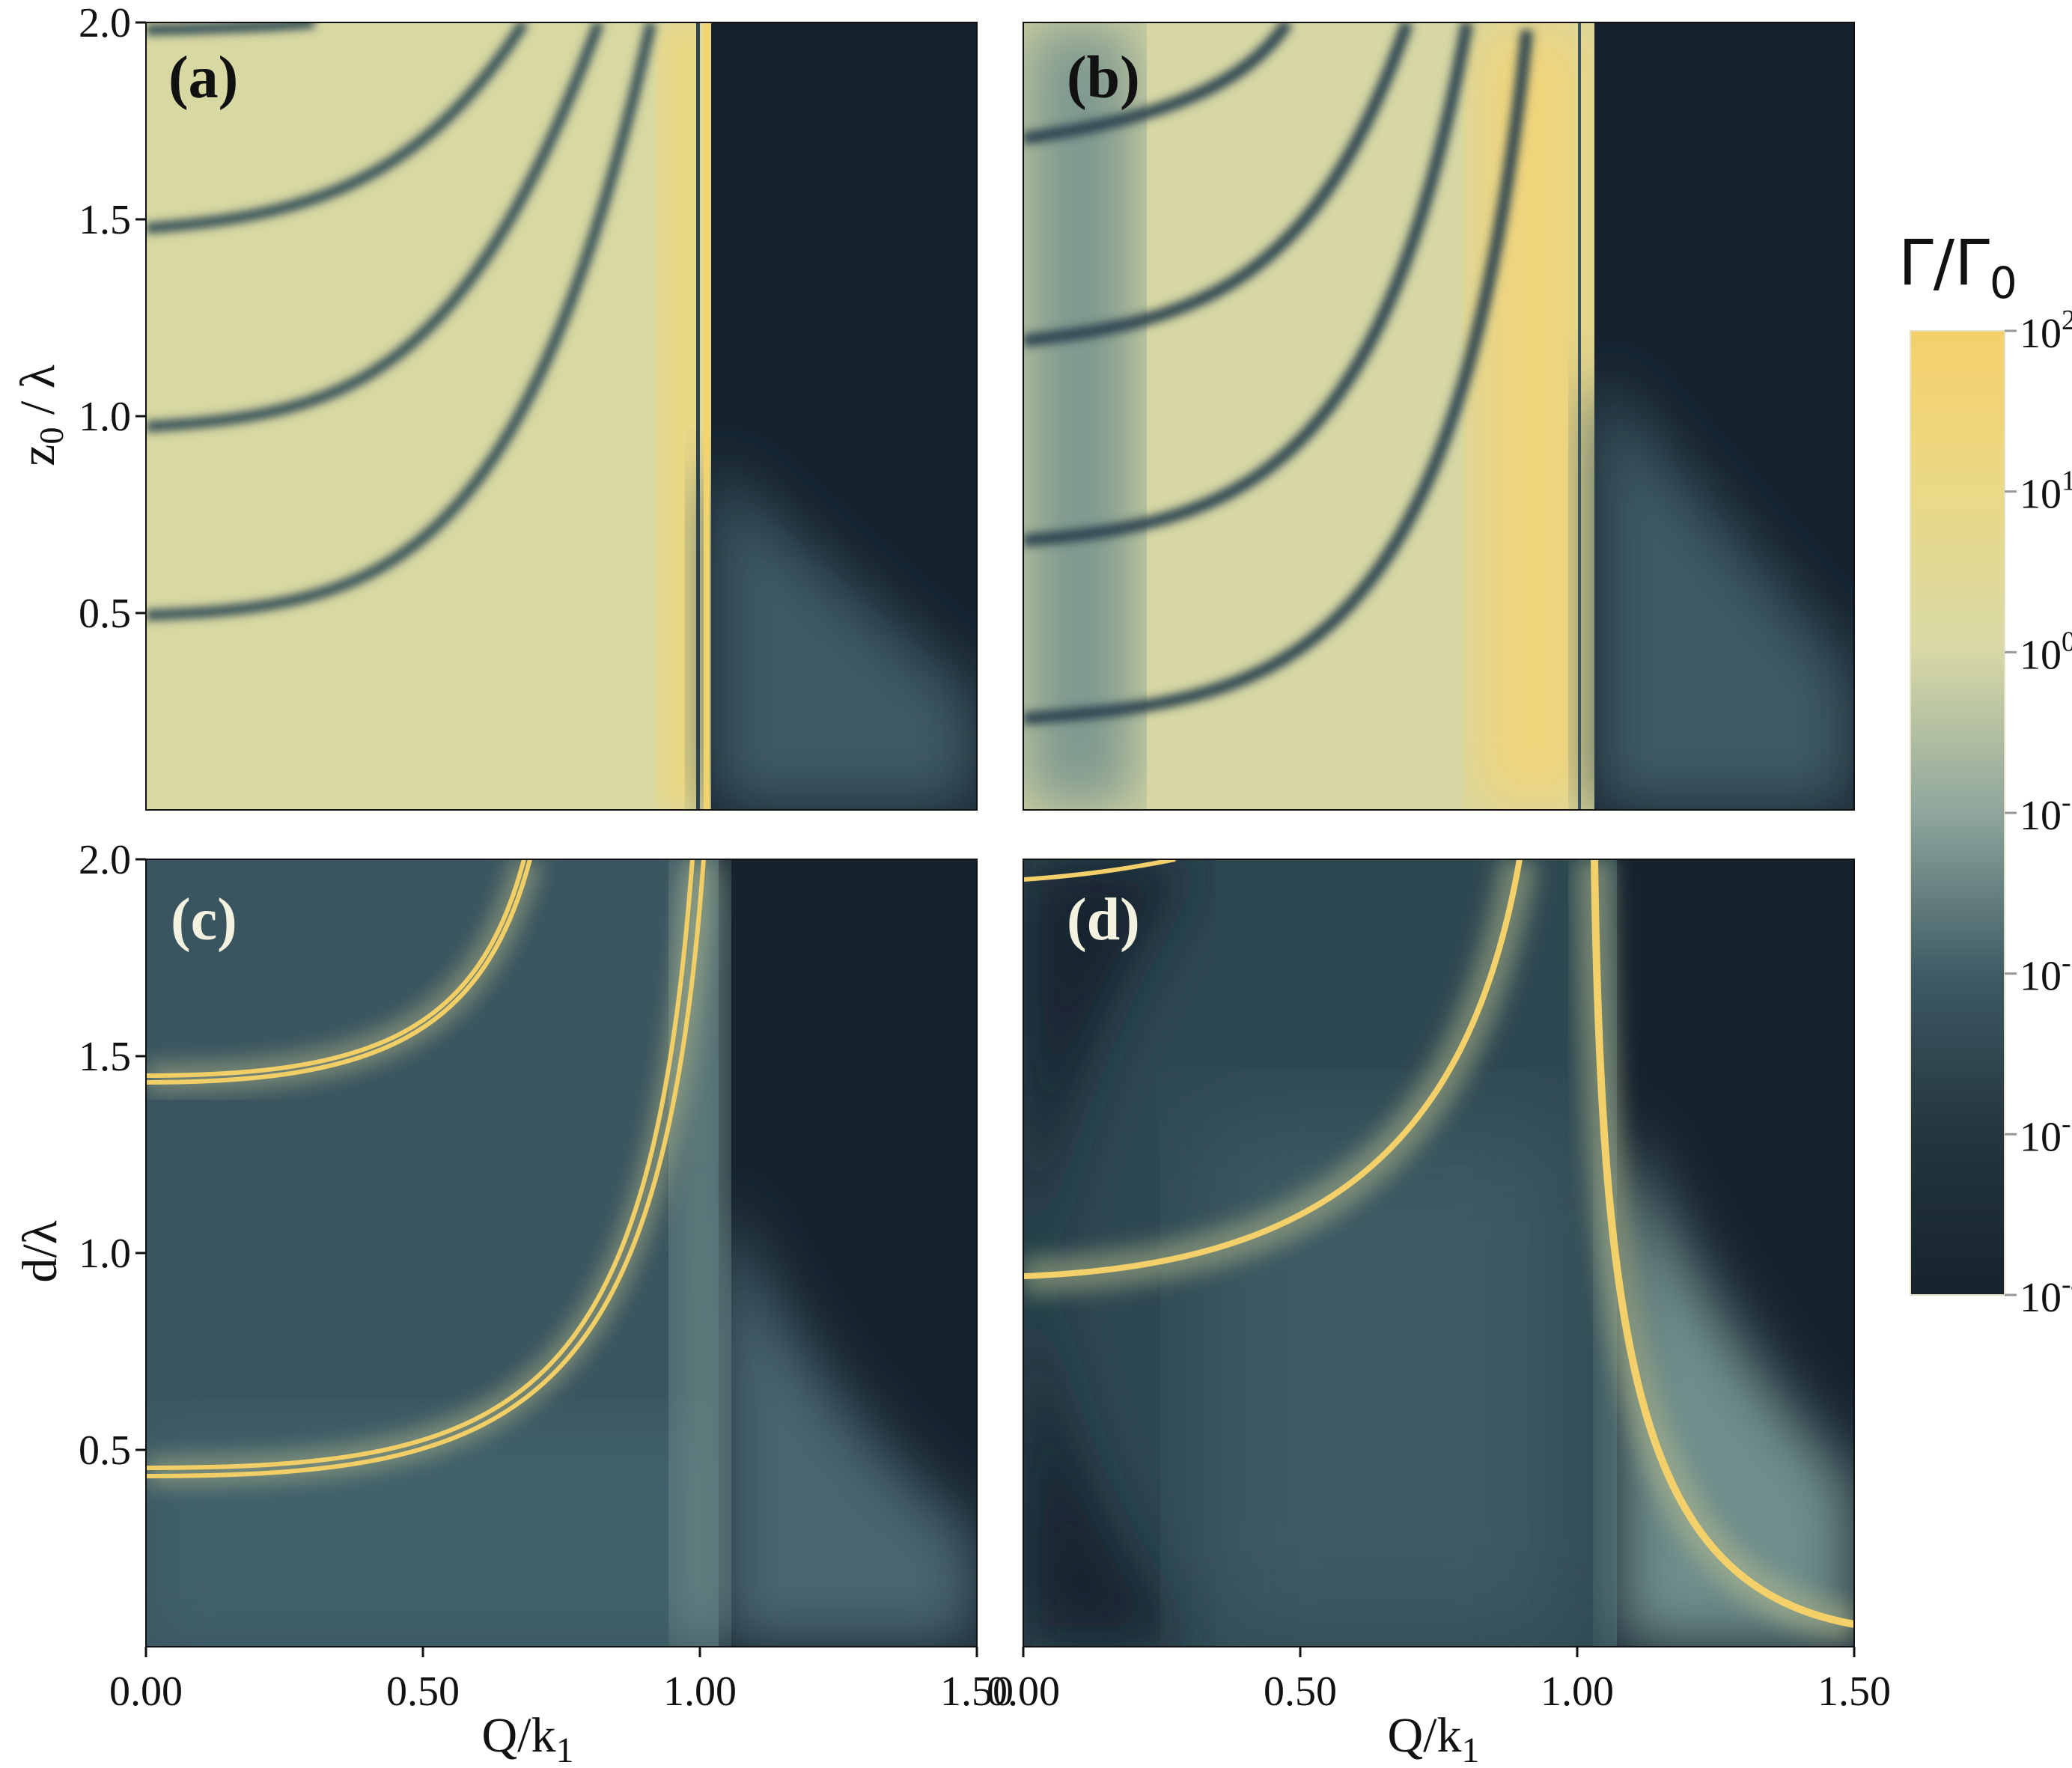  What do you see at coordinates (844, 637) in the screenshot?
I see `panel-a-right-gradient` at bounding box center [844, 637].